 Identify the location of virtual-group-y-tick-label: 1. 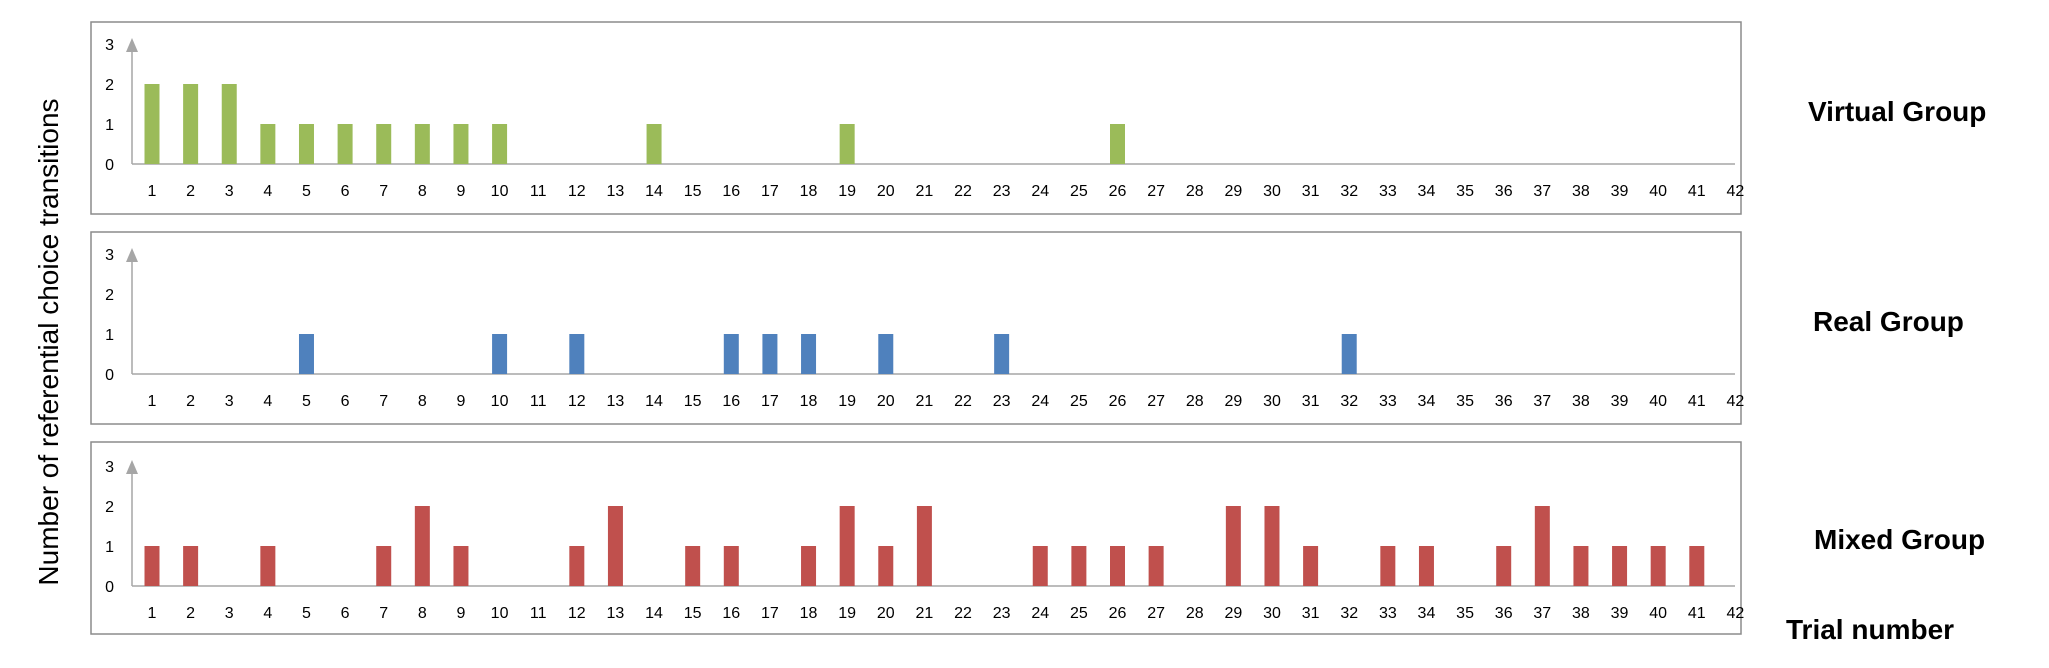
(109, 125).